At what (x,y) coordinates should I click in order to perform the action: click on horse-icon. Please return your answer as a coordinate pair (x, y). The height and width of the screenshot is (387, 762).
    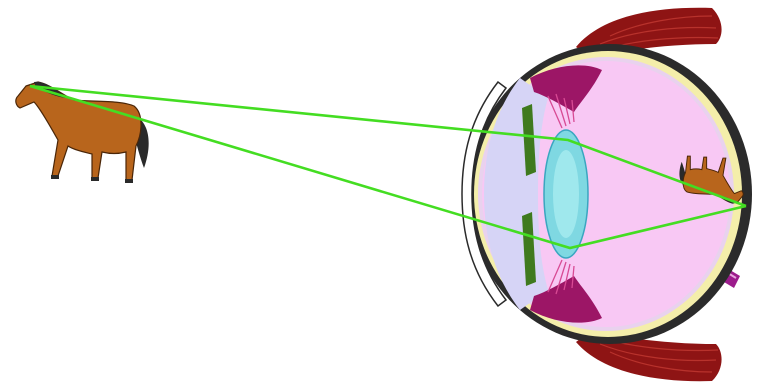
    Looking at the image, I should click on (82, 132).